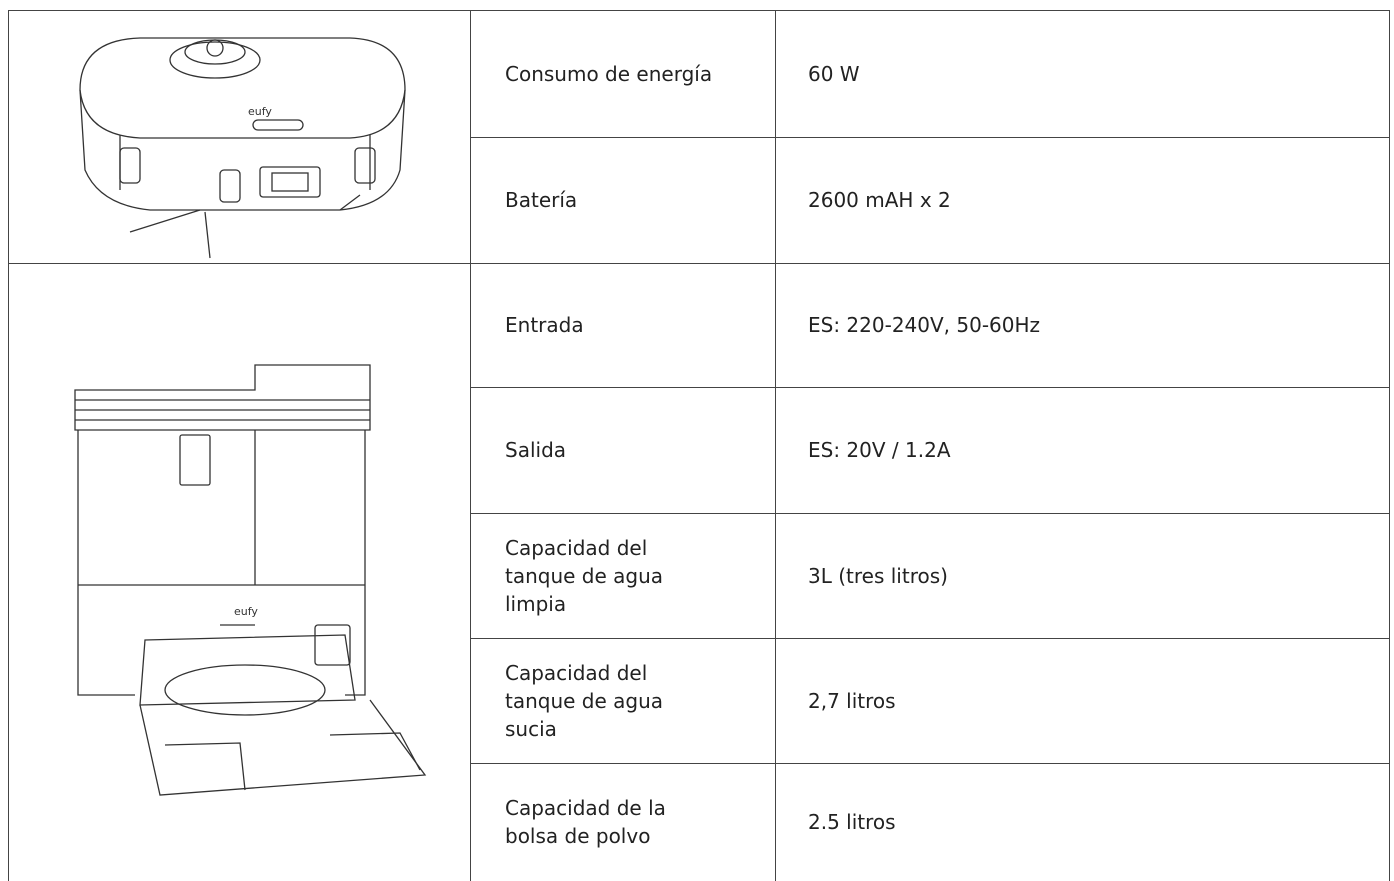 The image size is (1394, 881). Describe the element at coordinates (879, 200) in the screenshot. I see `spec-value: 2600 mAH x 2` at that location.